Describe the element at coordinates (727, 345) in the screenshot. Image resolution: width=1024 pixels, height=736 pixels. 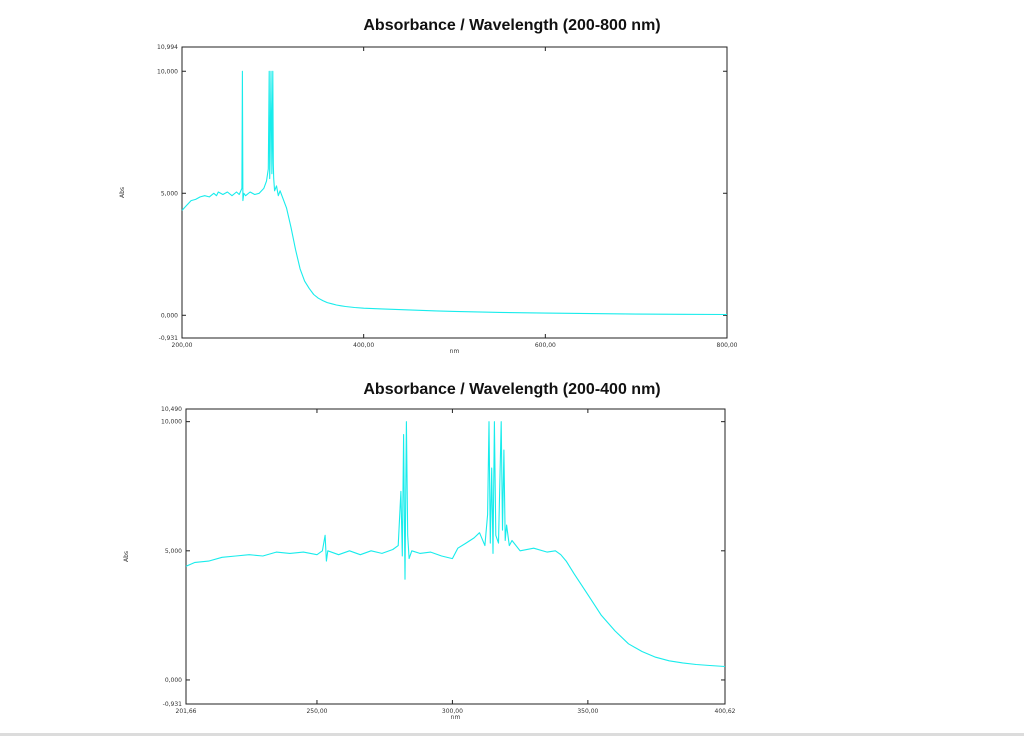
I see `x-tick-label: 800,00` at that location.